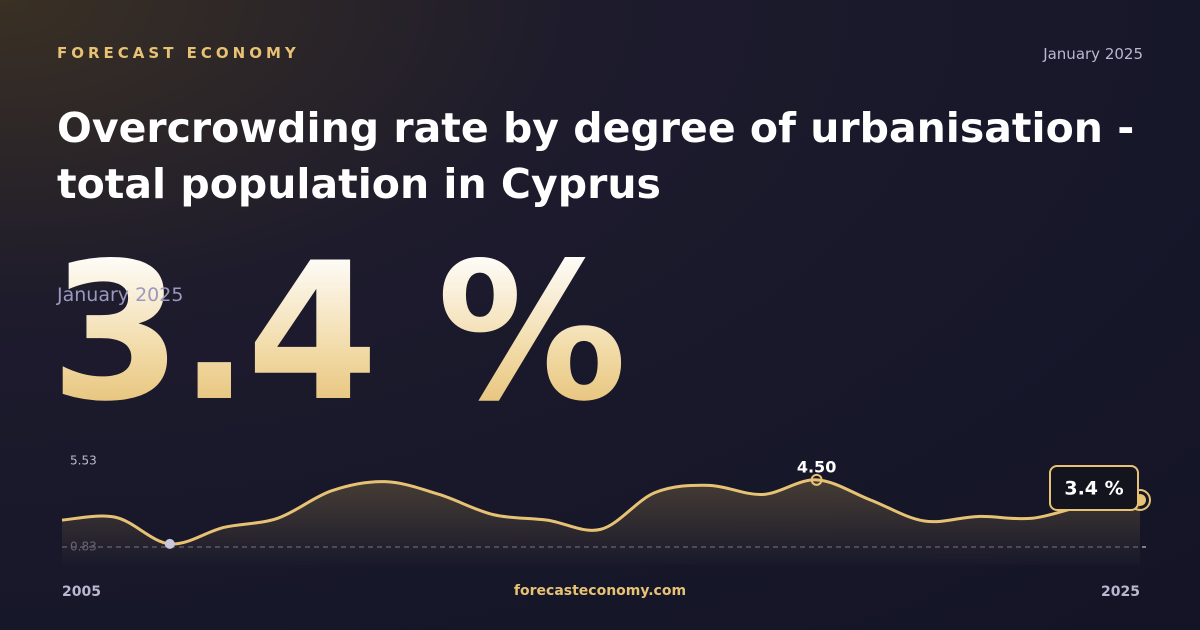 The height and width of the screenshot is (630, 1200). I want to click on site: forecasteconomy.com, so click(600, 591).